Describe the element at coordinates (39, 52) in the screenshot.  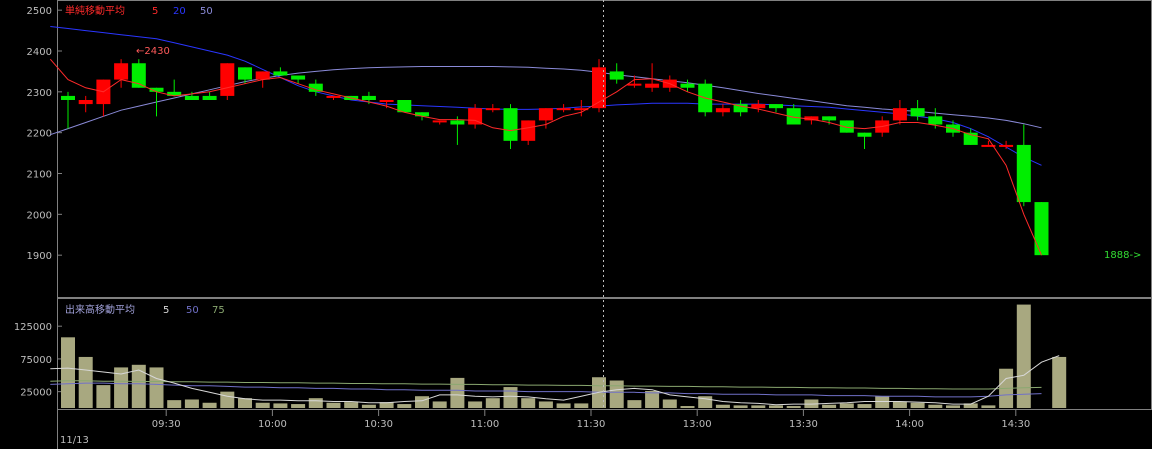
I see `price-tick-label: 2400` at that location.